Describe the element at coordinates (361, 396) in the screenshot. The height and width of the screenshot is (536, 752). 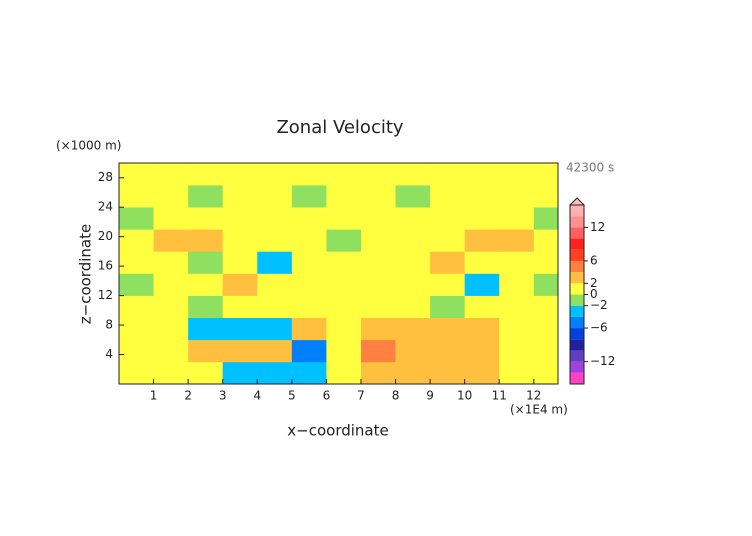
I see `x-tick-label: 7` at that location.